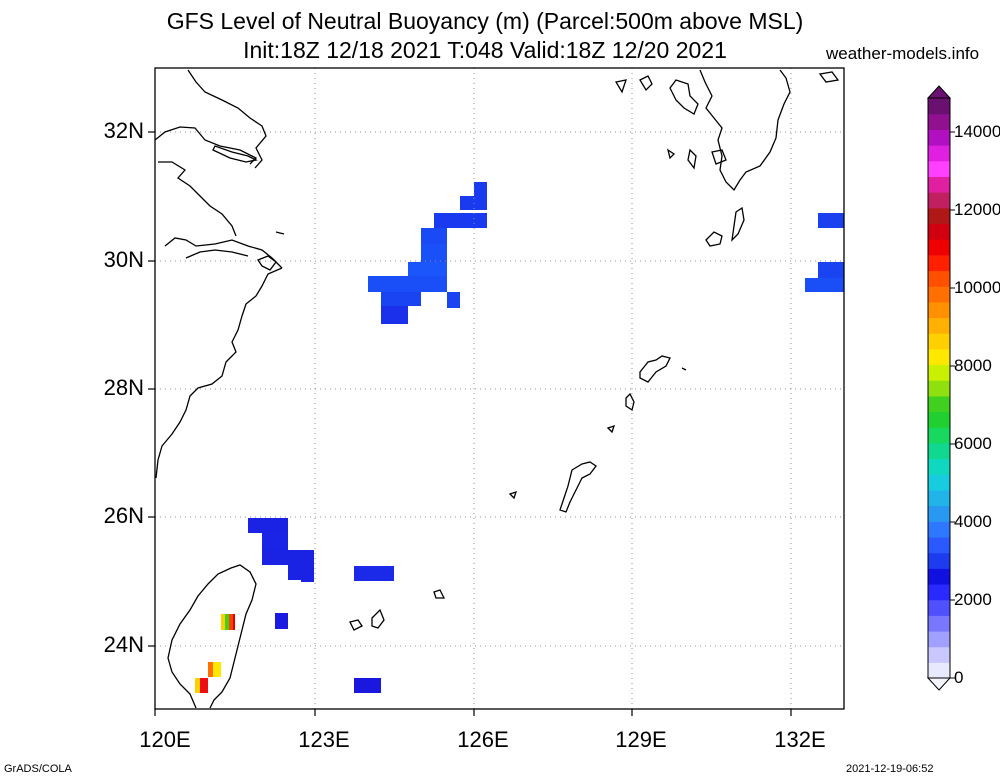 The width and height of the screenshot is (1000, 779). I want to click on lat-label: 32N, so click(123, 130).